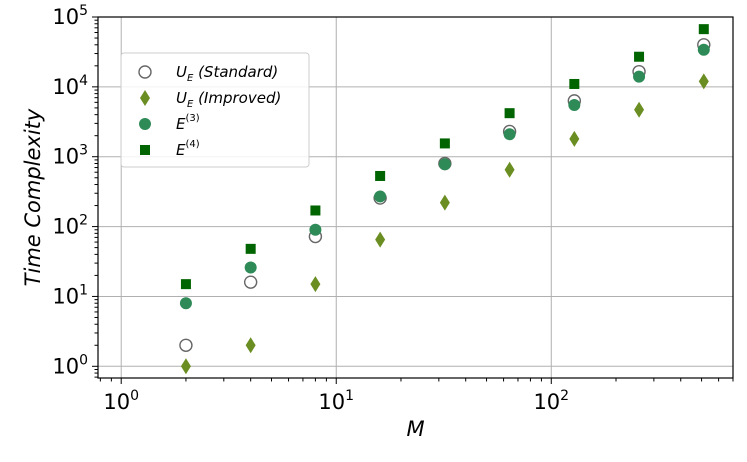  What do you see at coordinates (121, 401) in the screenshot?
I see `x-tick-label: 100` at bounding box center [121, 401].